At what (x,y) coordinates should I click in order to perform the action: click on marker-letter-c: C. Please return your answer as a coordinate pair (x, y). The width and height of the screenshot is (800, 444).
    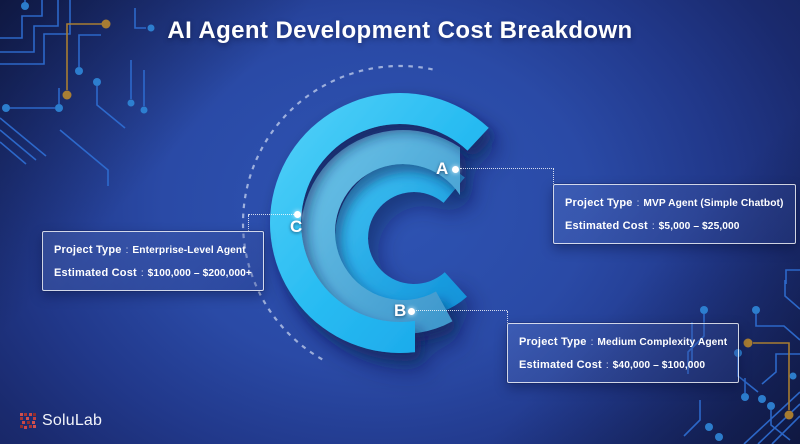
    Looking at the image, I should click on (296, 226).